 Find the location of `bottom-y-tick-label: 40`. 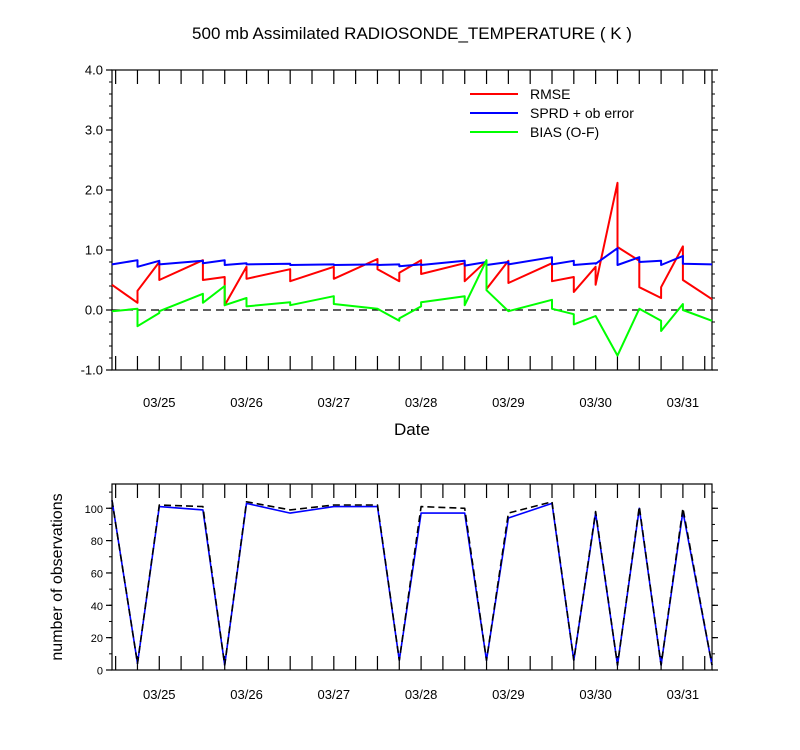

bottom-y-tick-label: 40 is located at coordinates (97, 607).